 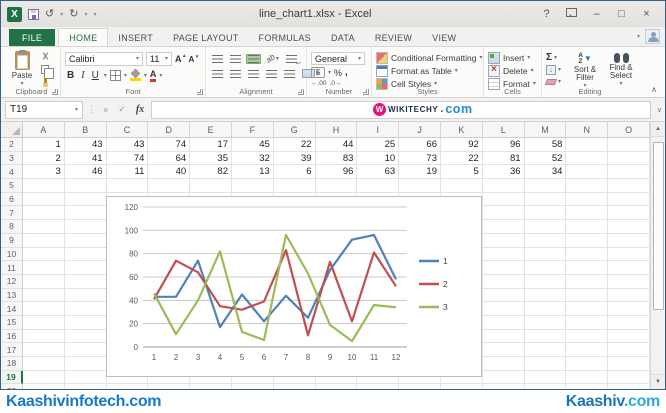 I want to click on cell-K4: 5, so click(x=461, y=172).